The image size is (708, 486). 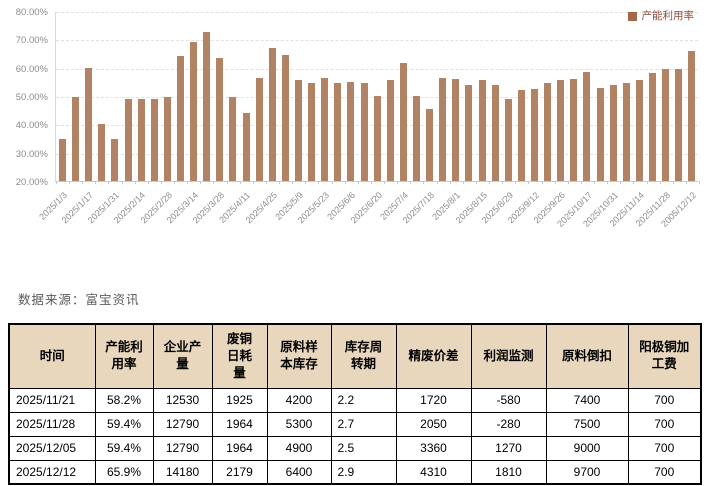 What do you see at coordinates (433, 424) in the screenshot?
I see `value-cell: 2050` at bounding box center [433, 424].